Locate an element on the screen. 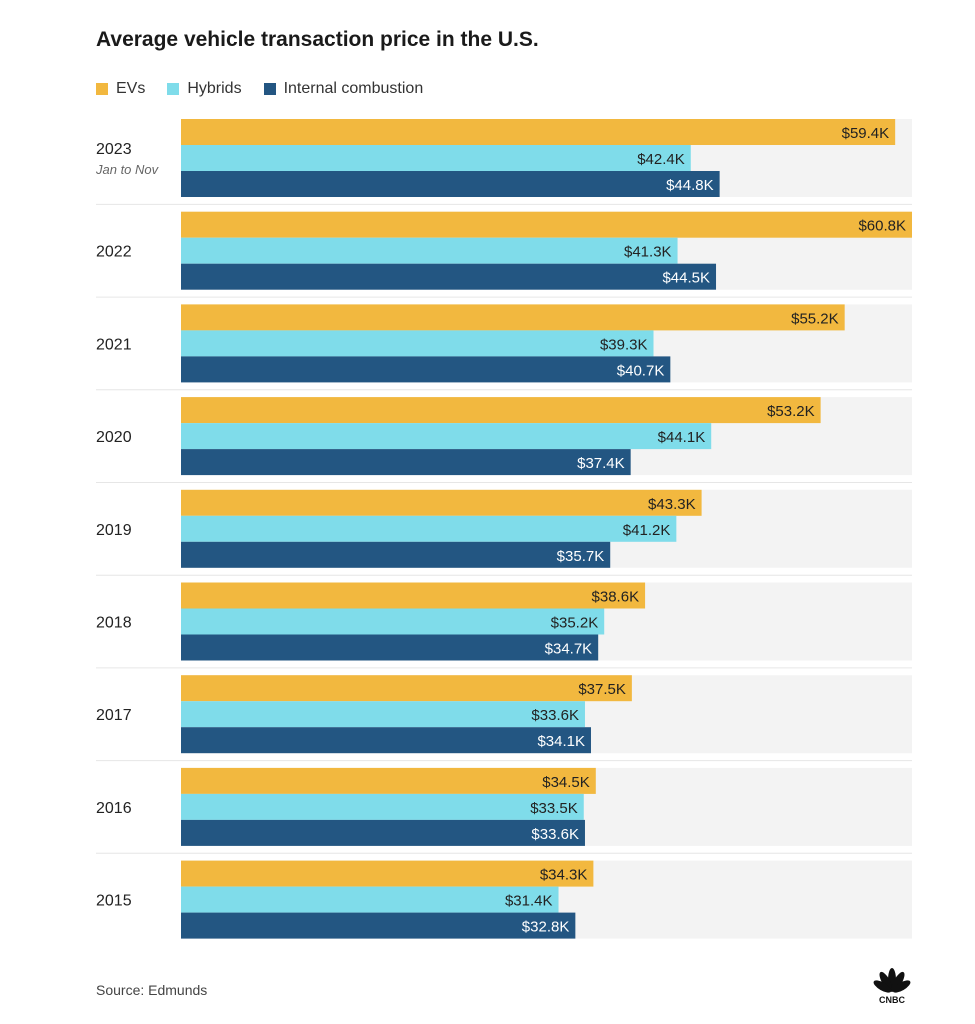 The image size is (975, 1024). bar-hybrids-2015 is located at coordinates (370, 899).